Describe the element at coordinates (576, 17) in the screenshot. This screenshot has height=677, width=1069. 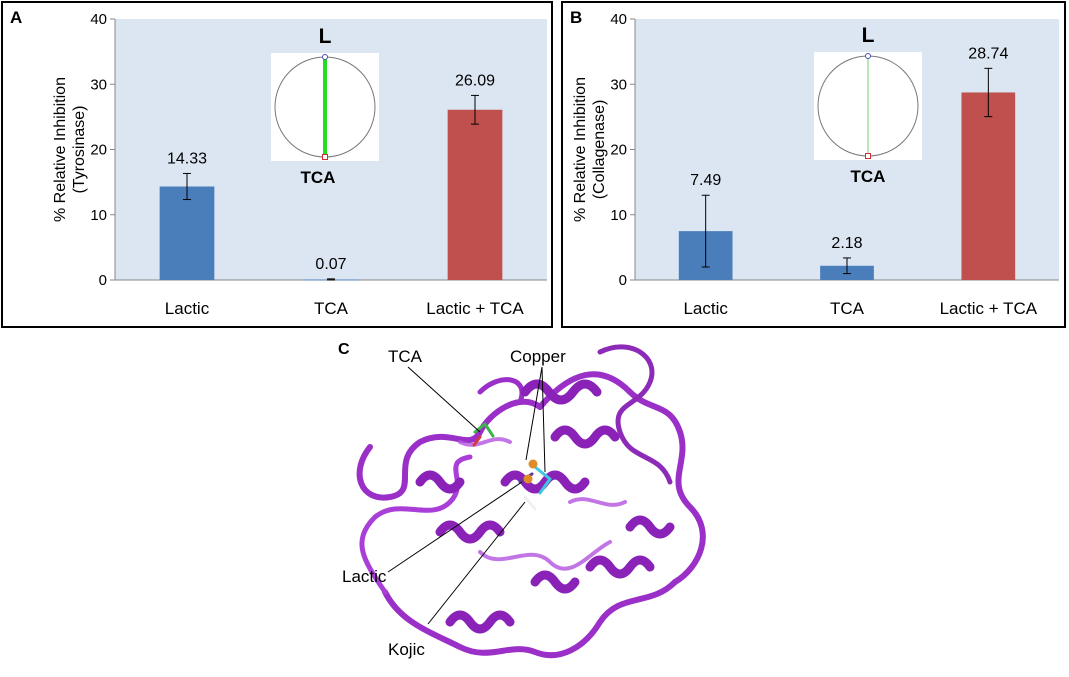
I see `panel-letter-b: B` at that location.